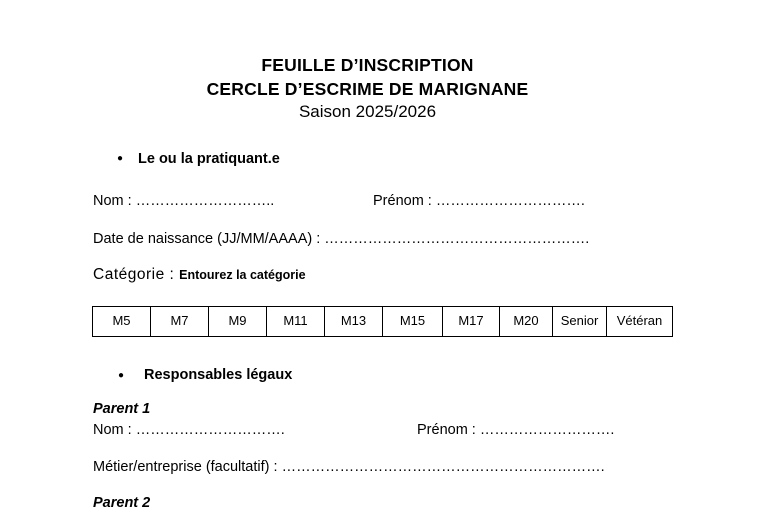  Describe the element at coordinates (205, 201) in the screenshot. I see `nom-dotted-line: ………………………..` at that location.